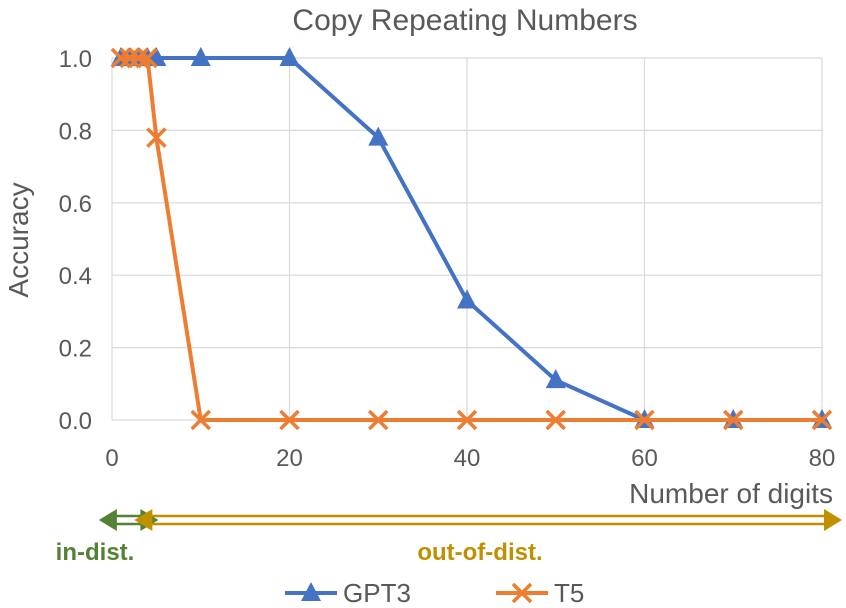 The image size is (846, 608). Describe the element at coordinates (111, 458) in the screenshot. I see `x-tick-label: 0` at that location.